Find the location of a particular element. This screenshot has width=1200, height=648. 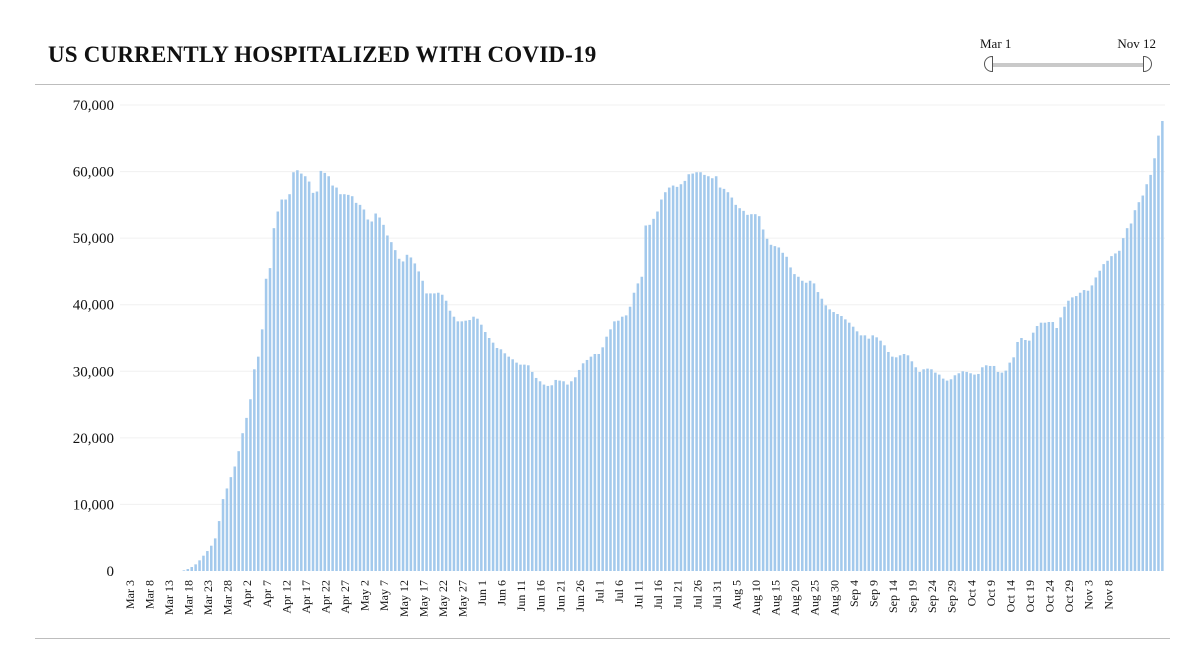

x-tick-label: Oct 14 is located at coordinates (1010, 596).